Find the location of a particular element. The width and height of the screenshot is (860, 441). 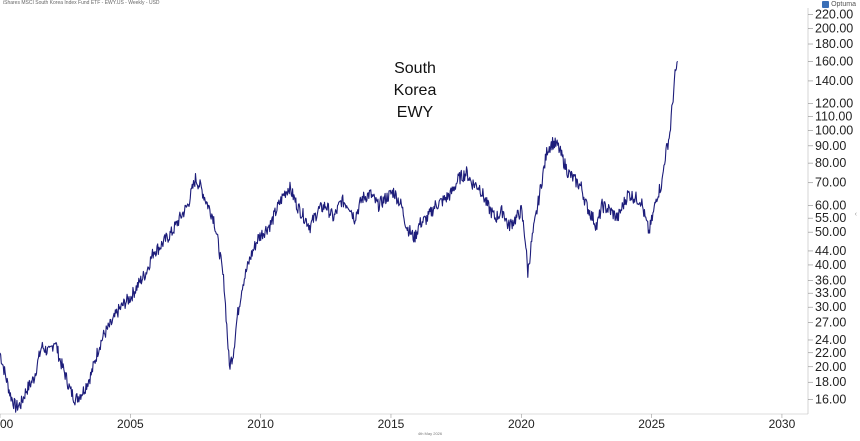

chart-title: South Korea is located at coordinates (415, 79).